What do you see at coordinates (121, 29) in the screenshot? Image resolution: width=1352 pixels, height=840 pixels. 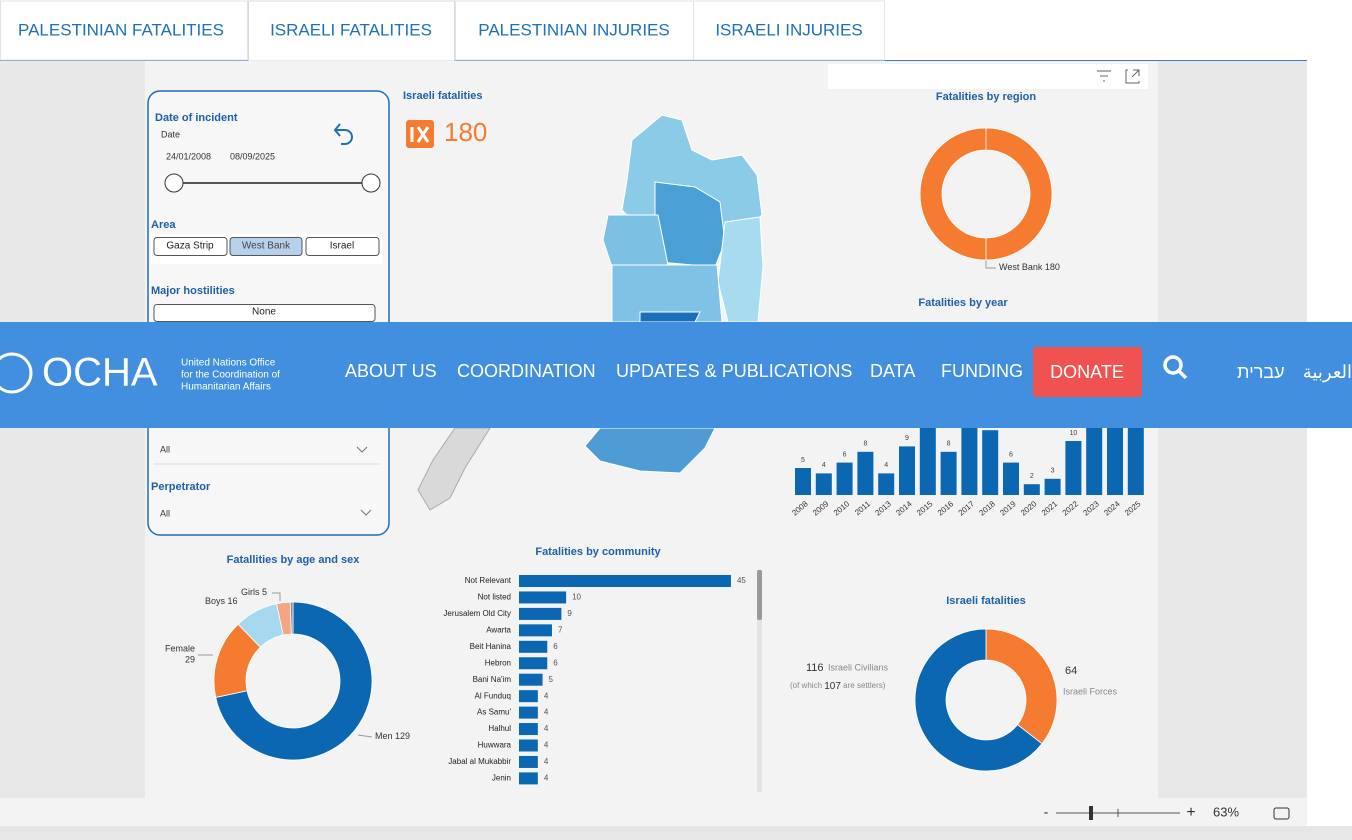 I see `tab-label: PALESTINIAN FATALITIES` at bounding box center [121, 29].